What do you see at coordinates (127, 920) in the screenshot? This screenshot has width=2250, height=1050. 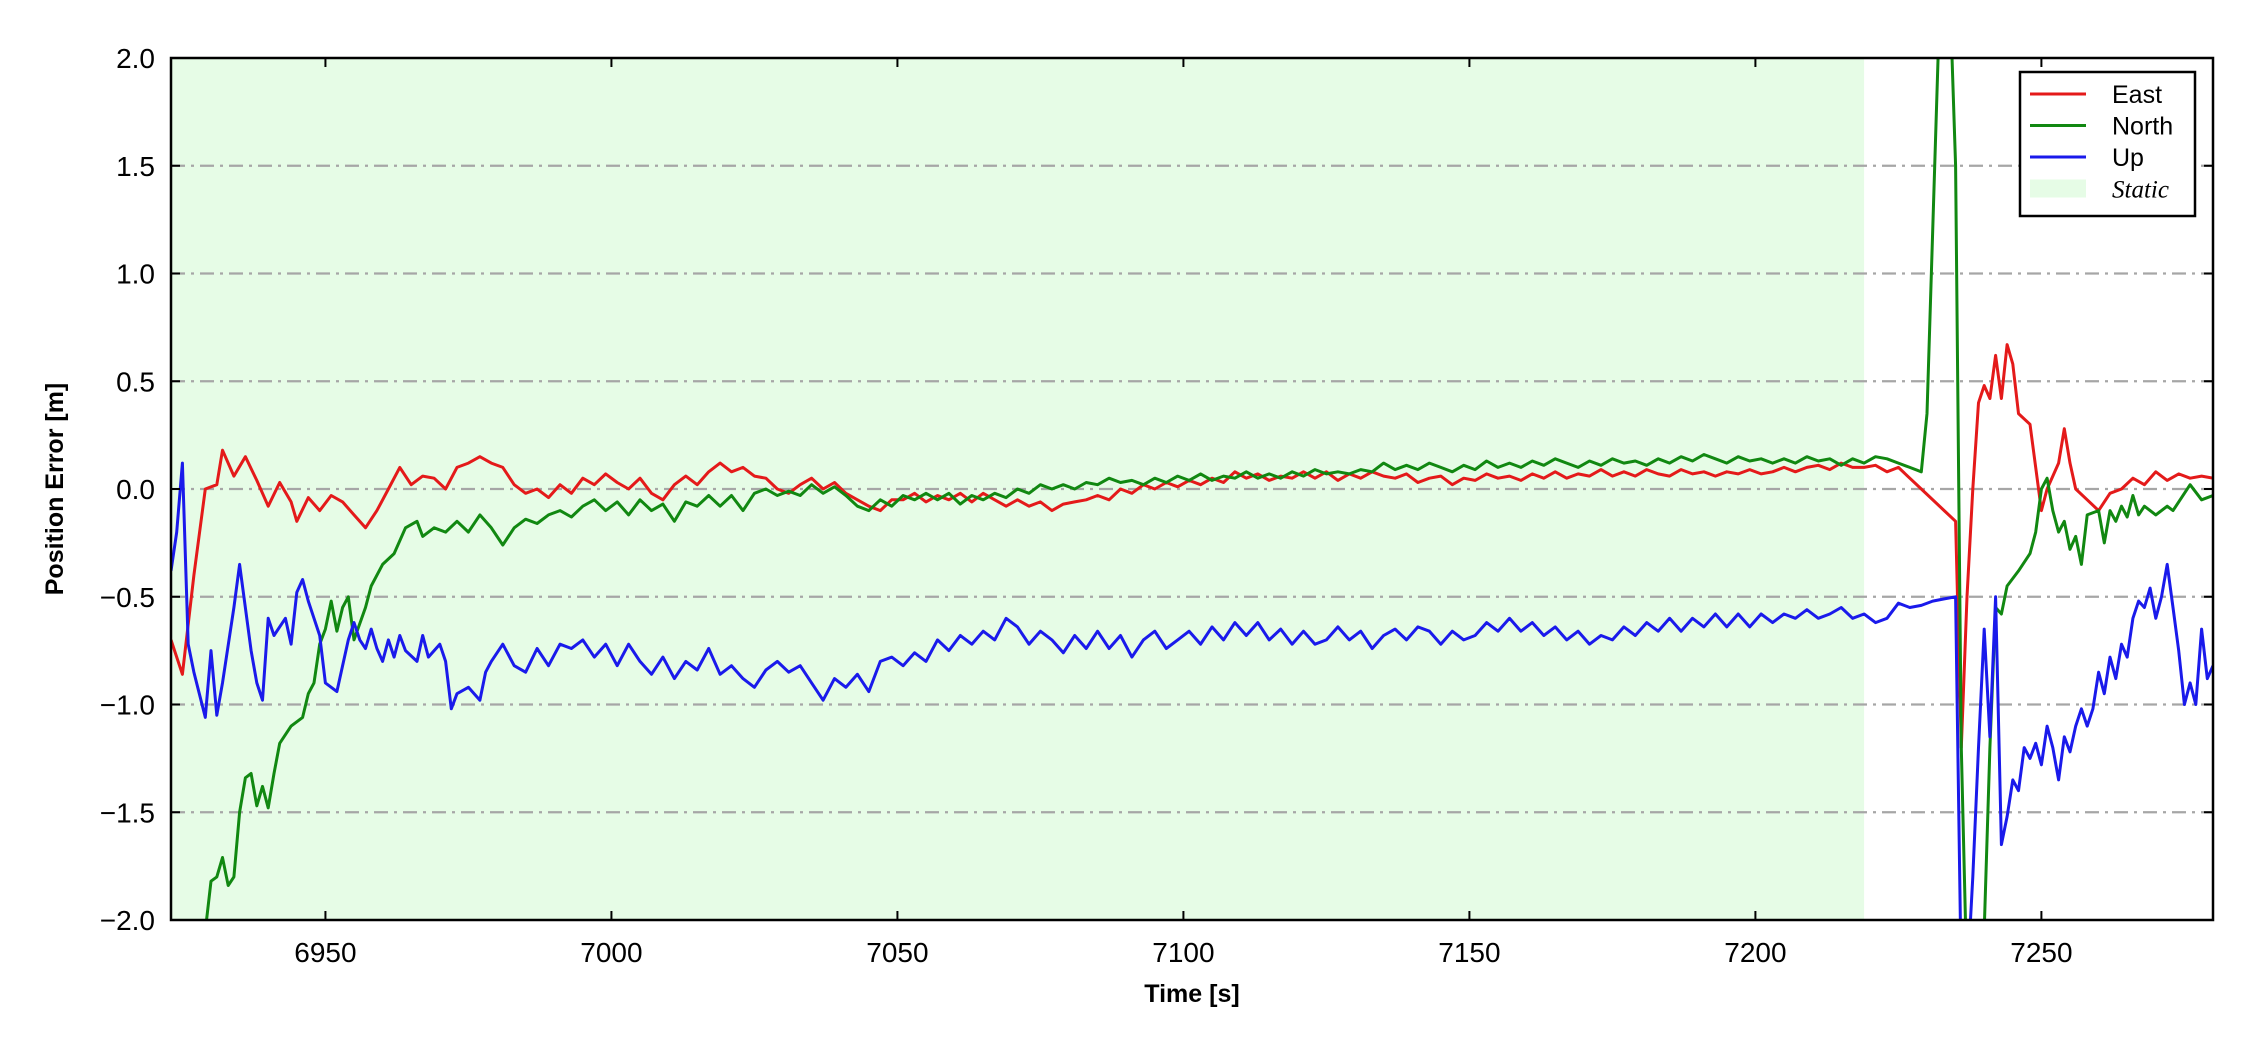 I see `y-tick-label: −2.0` at bounding box center [127, 920].